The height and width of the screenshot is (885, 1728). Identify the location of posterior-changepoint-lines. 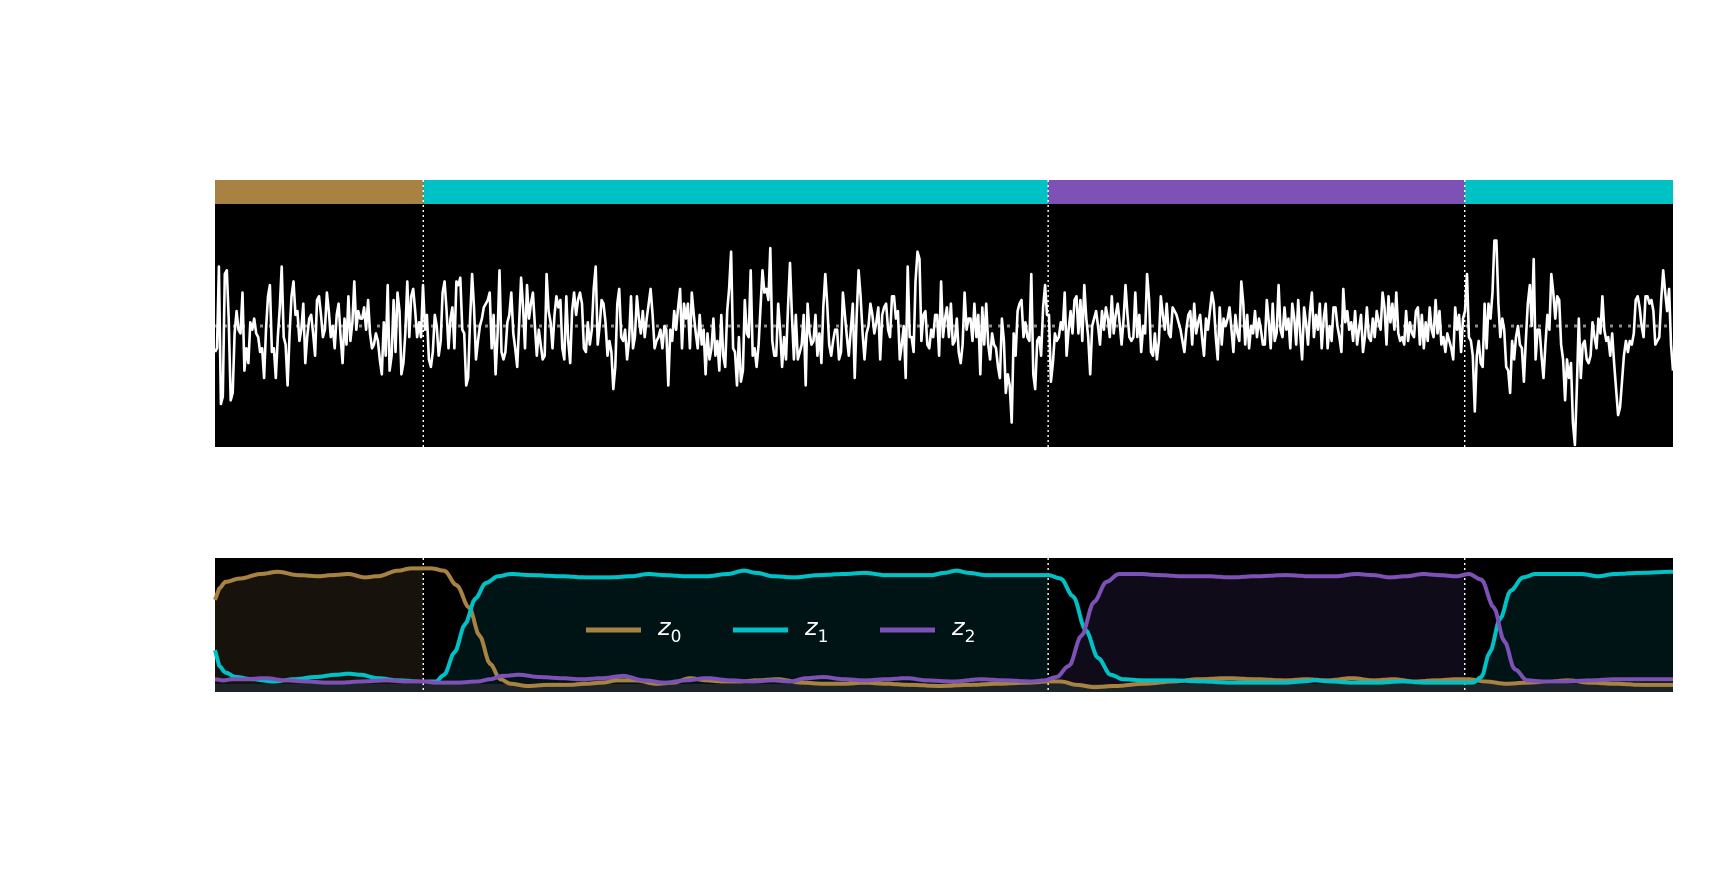
(944, 625).